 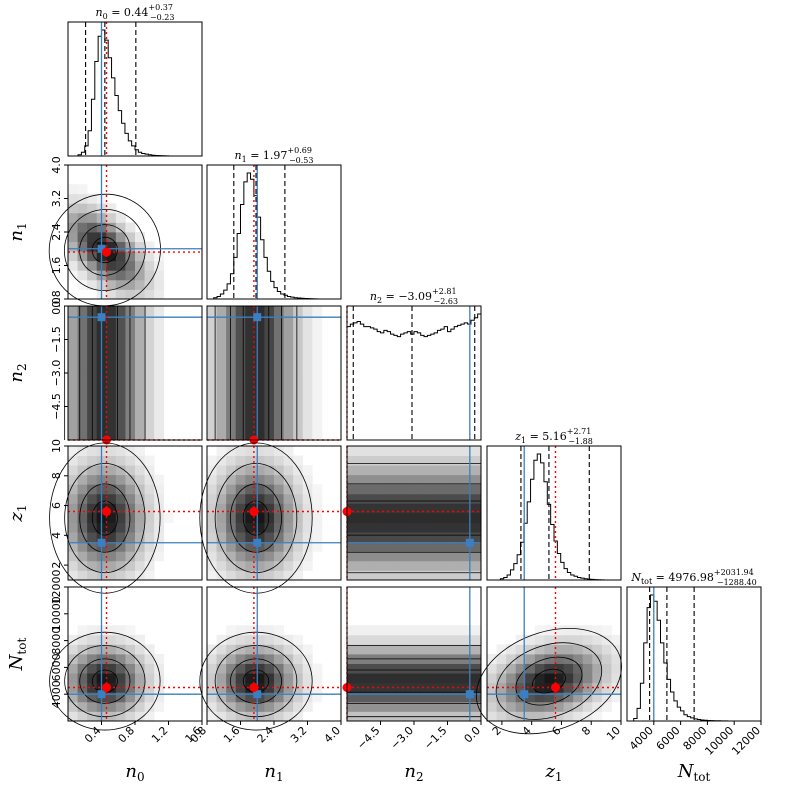 What do you see at coordinates (160, 735) in the screenshot?
I see `x-tick-label: 1.2` at bounding box center [160, 735].